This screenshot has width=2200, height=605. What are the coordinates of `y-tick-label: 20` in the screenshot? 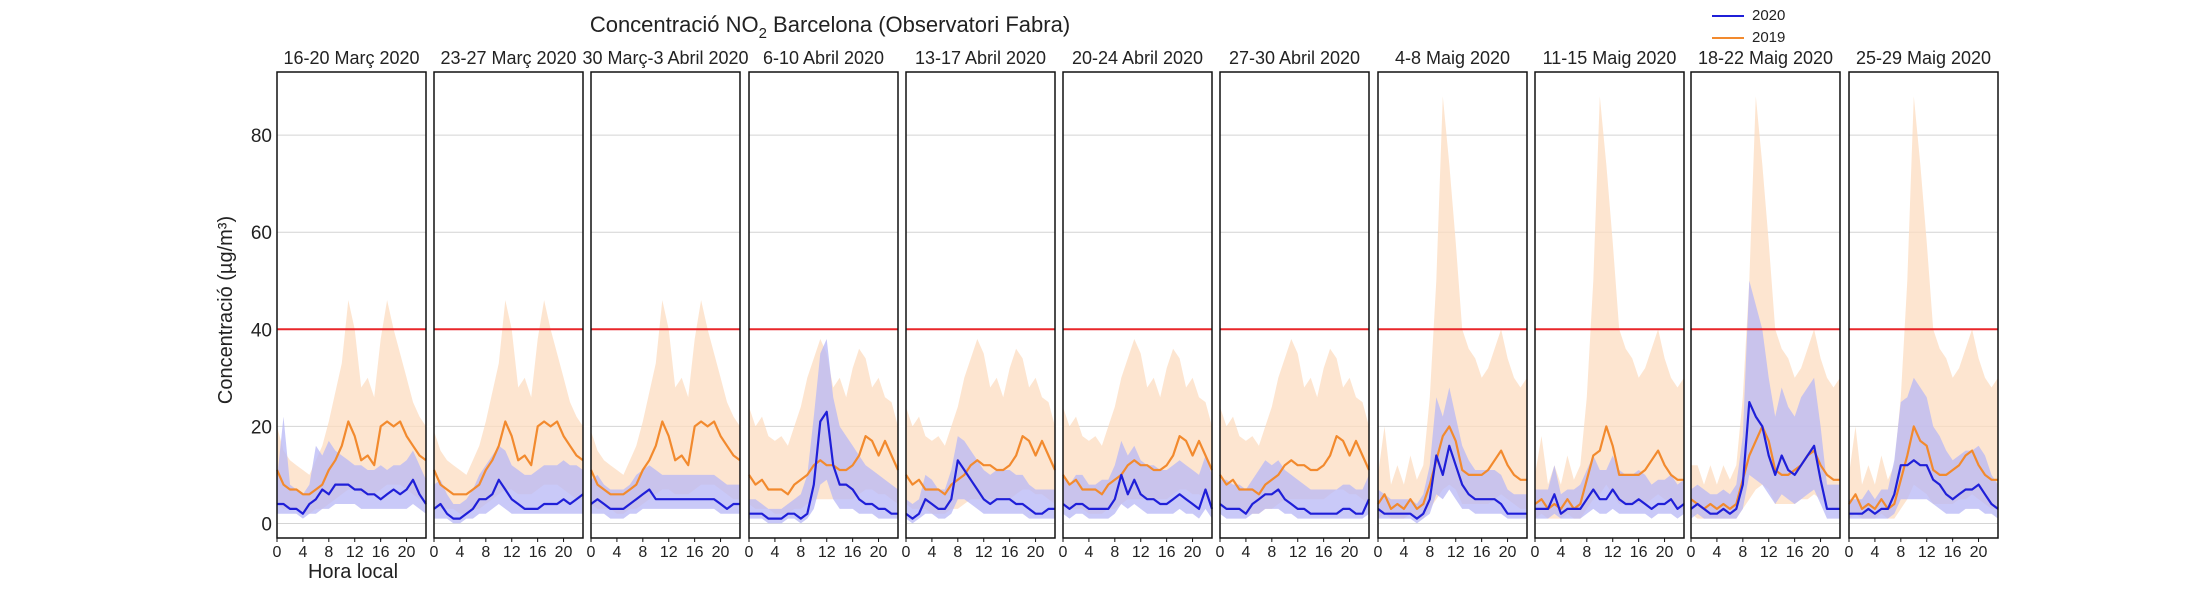 It's located at (261, 427).